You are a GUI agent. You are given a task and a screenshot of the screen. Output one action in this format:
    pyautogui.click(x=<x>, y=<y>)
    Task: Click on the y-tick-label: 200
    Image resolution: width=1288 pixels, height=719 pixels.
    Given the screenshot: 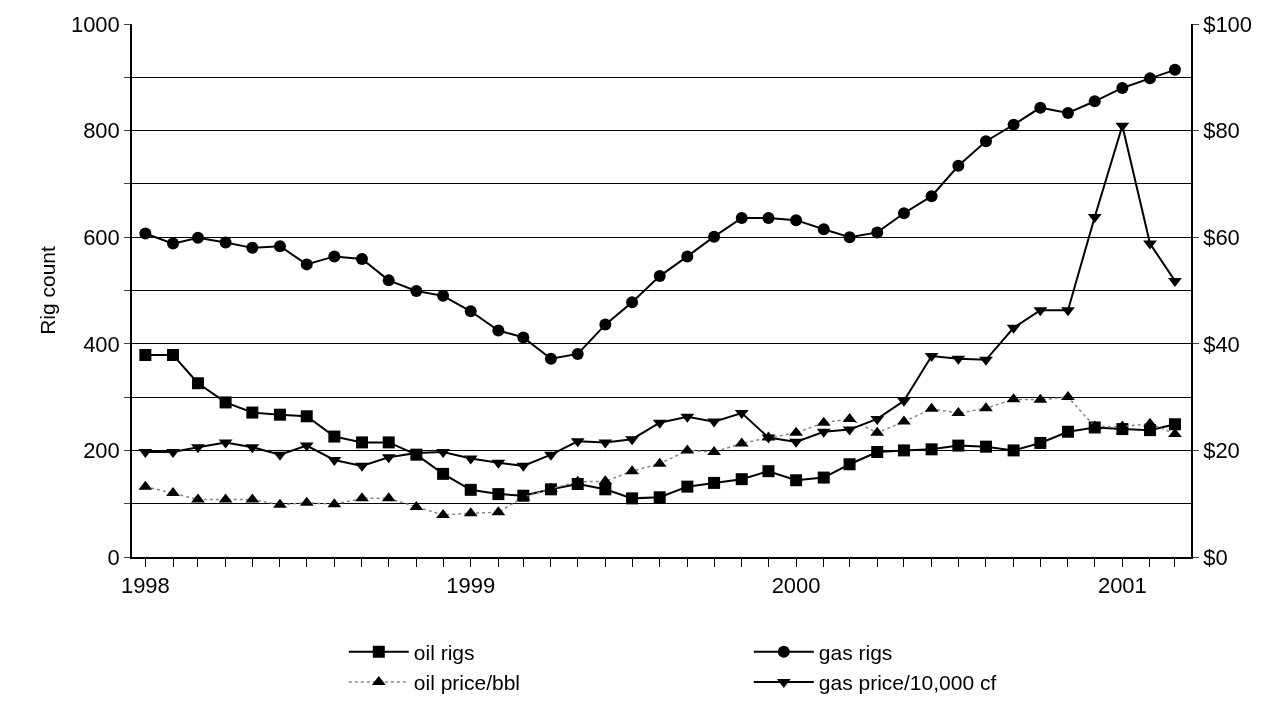 What is the action you would take?
    pyautogui.click(x=101, y=451)
    